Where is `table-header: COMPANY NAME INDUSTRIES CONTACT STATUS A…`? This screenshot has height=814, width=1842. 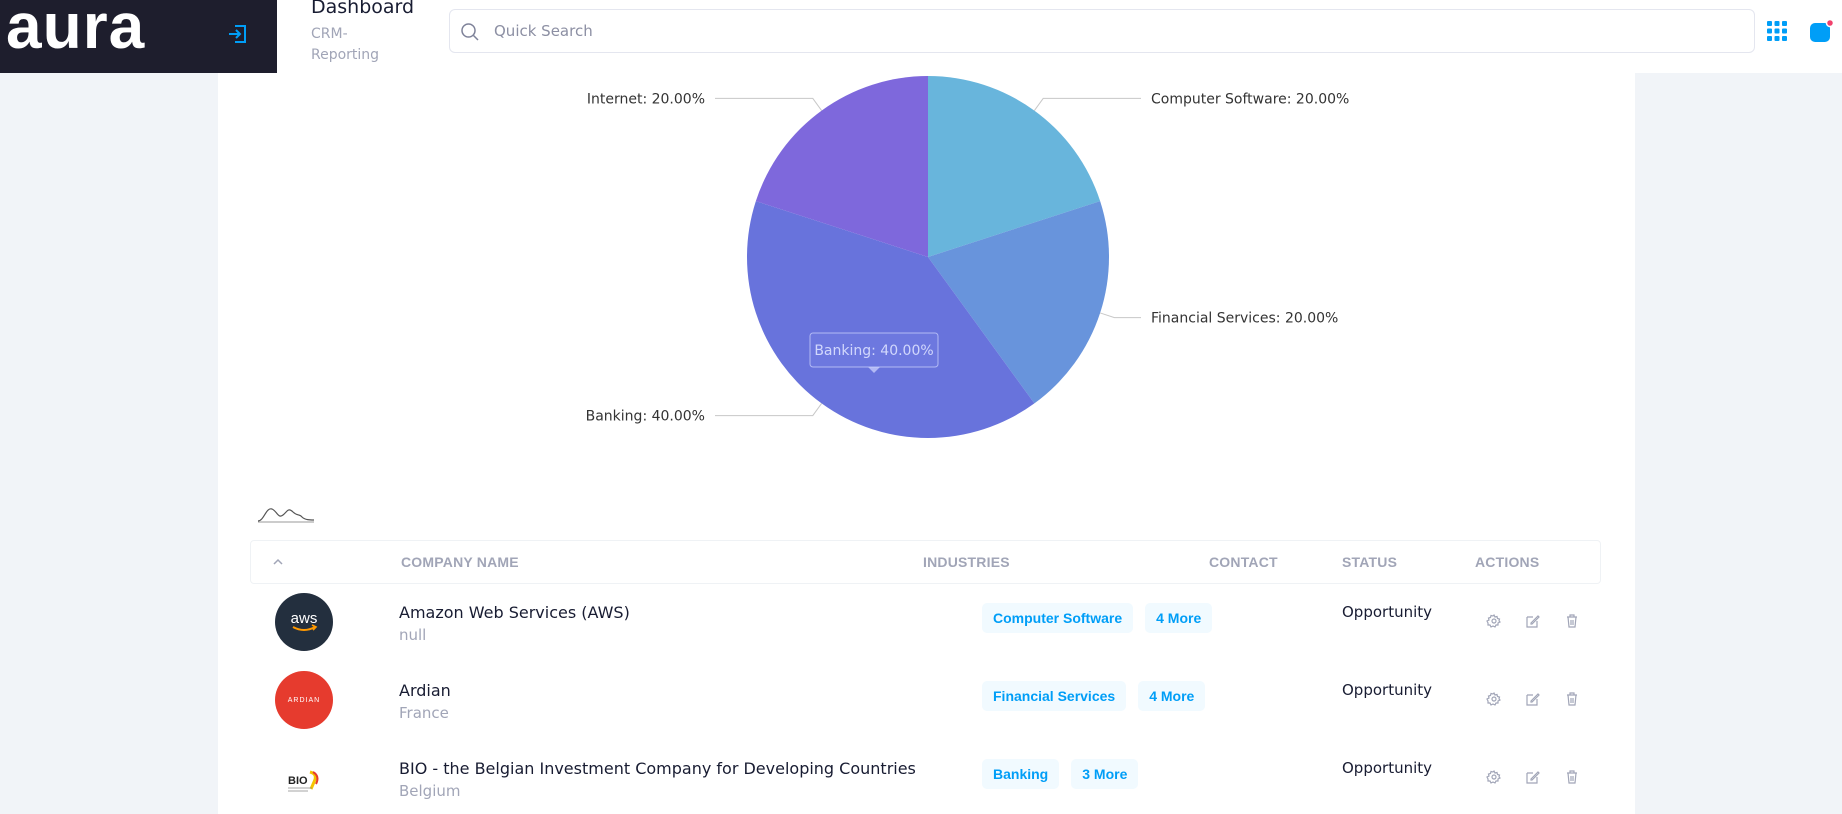
table-header: COMPANY NAME INDUSTRIES CONTACT STATUS A… is located at coordinates (925, 562).